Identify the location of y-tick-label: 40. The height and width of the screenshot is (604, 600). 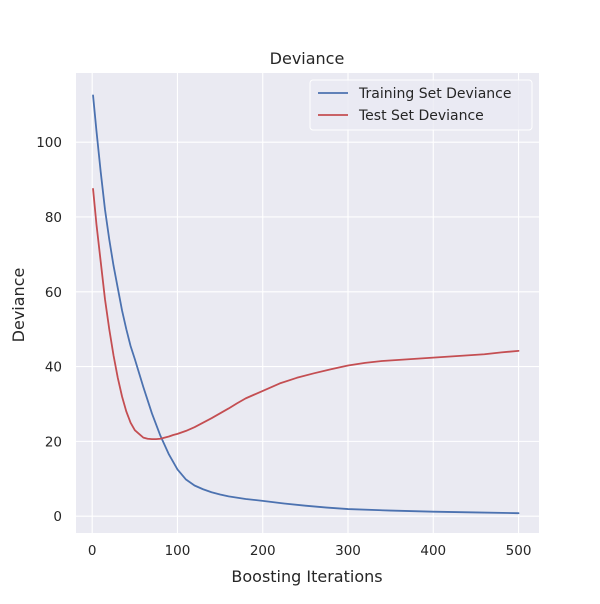
(53, 368).